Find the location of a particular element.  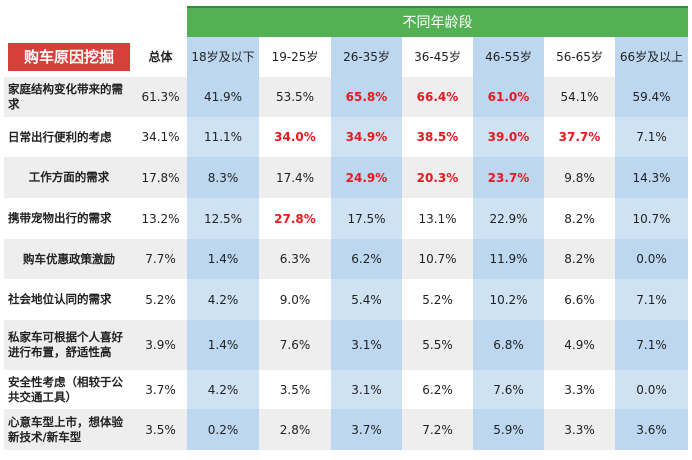

total-value: 17.8% is located at coordinates (160, 177).